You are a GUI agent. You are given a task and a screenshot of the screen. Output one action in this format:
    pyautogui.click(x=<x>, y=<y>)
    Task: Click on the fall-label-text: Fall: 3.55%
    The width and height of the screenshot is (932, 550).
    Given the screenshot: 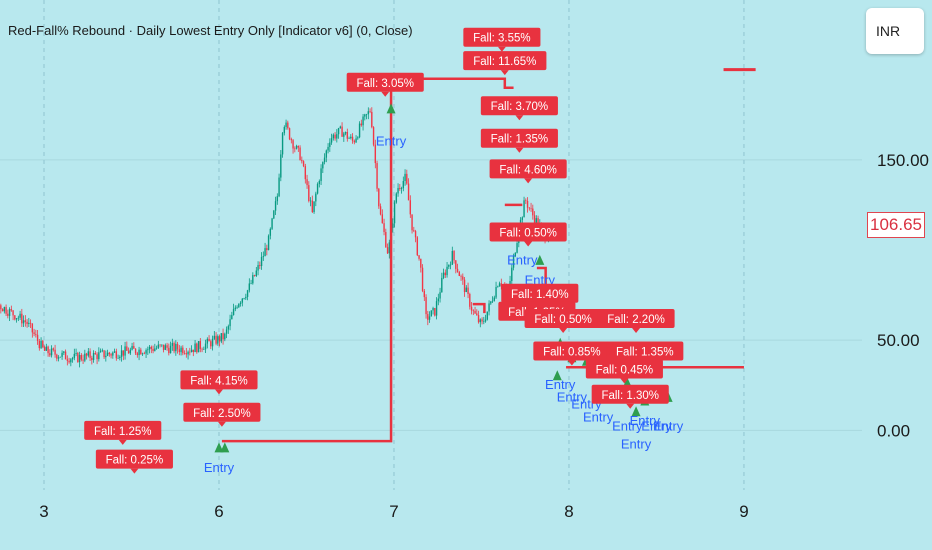 What is the action you would take?
    pyautogui.click(x=502, y=39)
    